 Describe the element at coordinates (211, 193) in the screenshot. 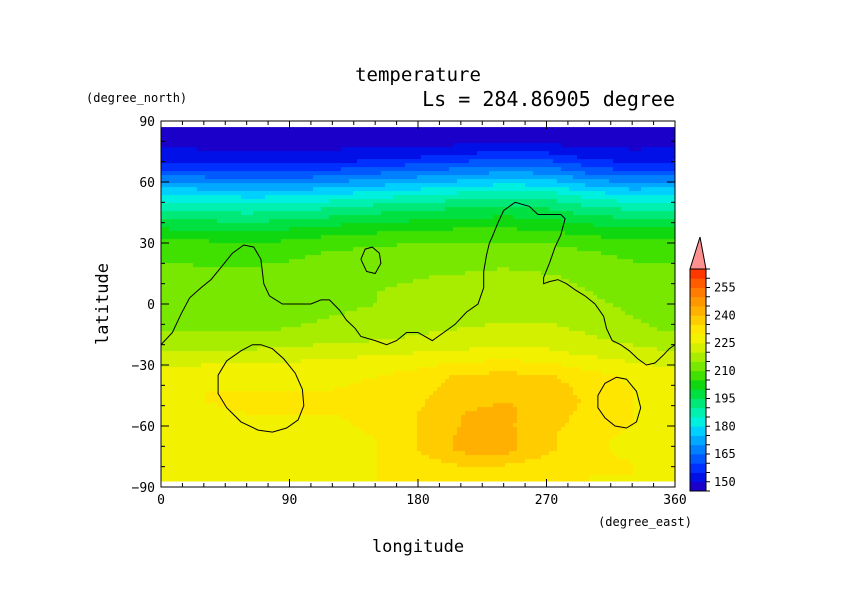

I see `heatmap-cell-2076` at that location.